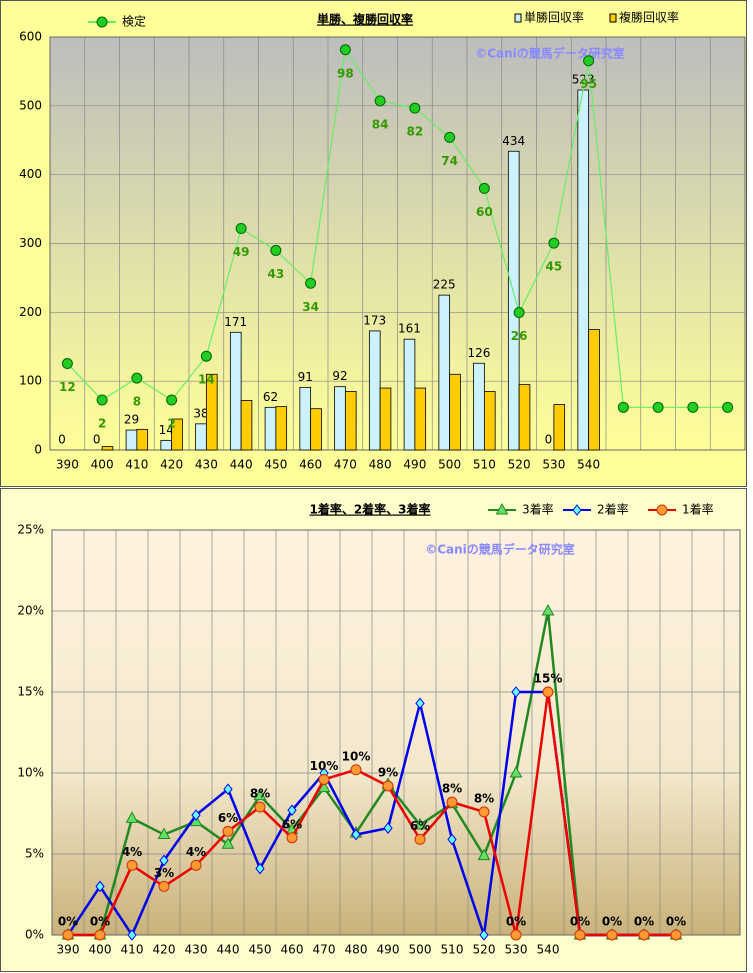  I want to click on data-label: 161, so click(409, 329).